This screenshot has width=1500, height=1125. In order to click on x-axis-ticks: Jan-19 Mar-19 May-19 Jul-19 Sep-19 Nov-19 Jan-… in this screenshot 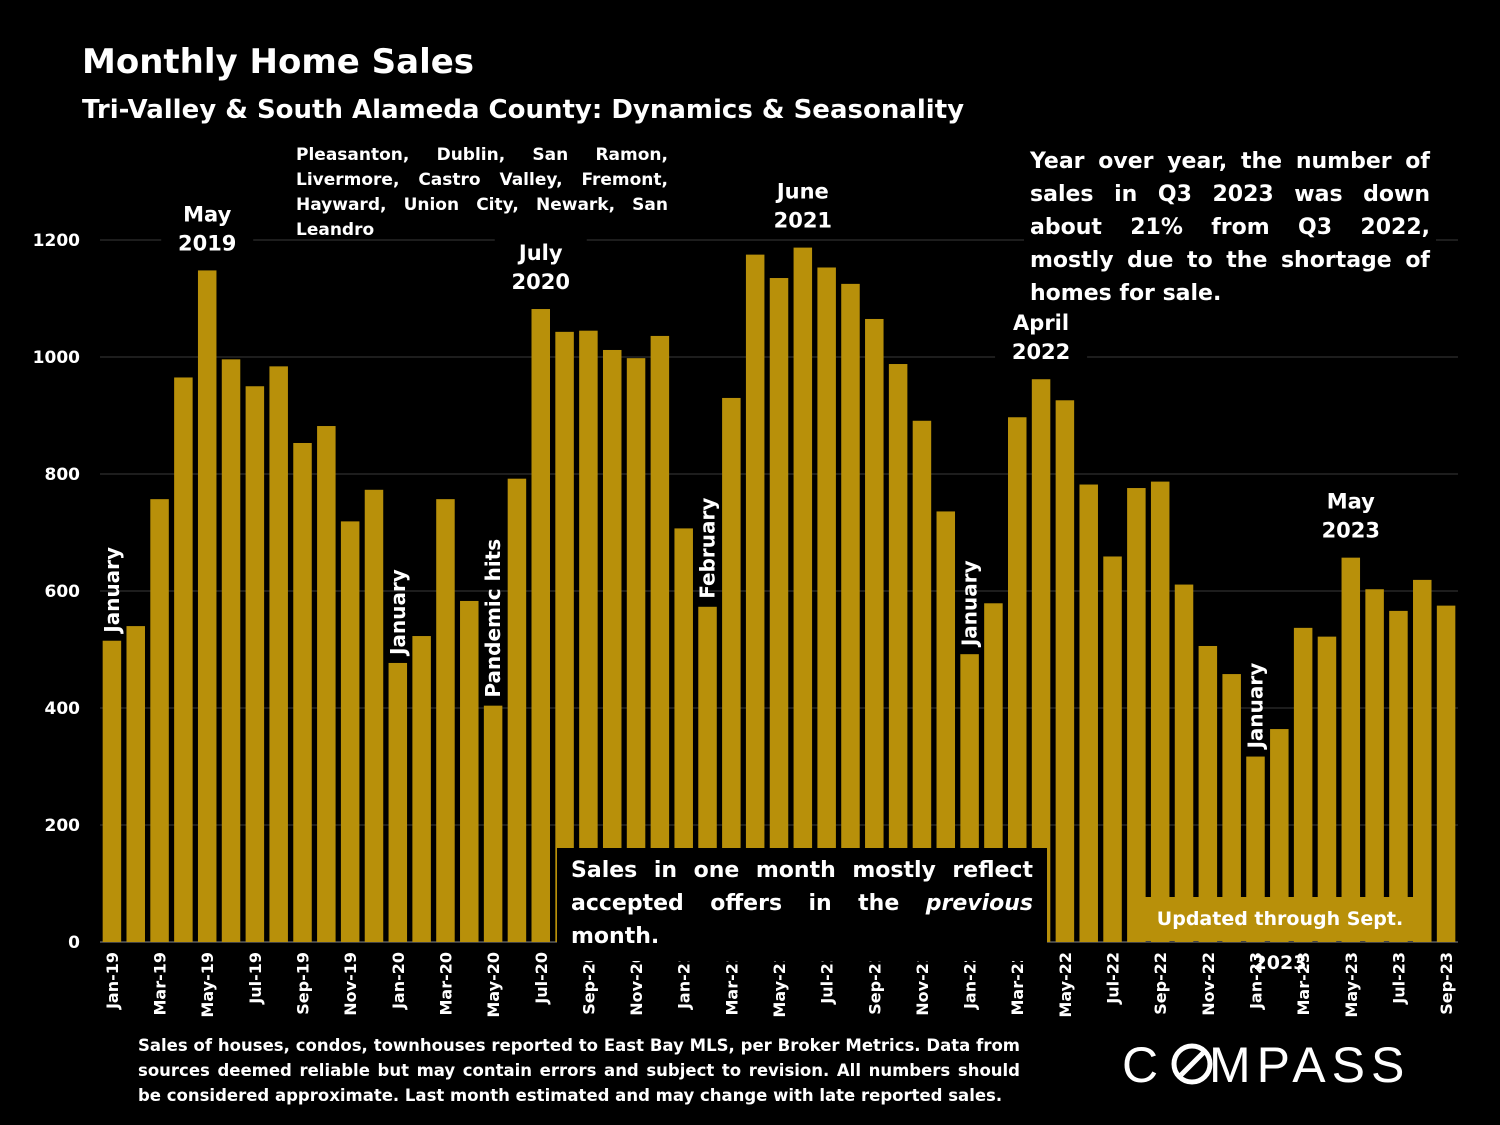, I will do `click(779, 985)`.